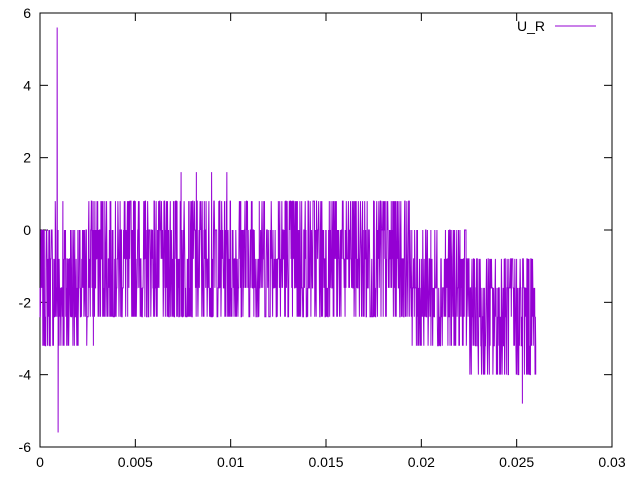 This screenshot has height=480, width=640. What do you see at coordinates (611, 462) in the screenshot?
I see `x-tick-label: 0.03` at bounding box center [611, 462].